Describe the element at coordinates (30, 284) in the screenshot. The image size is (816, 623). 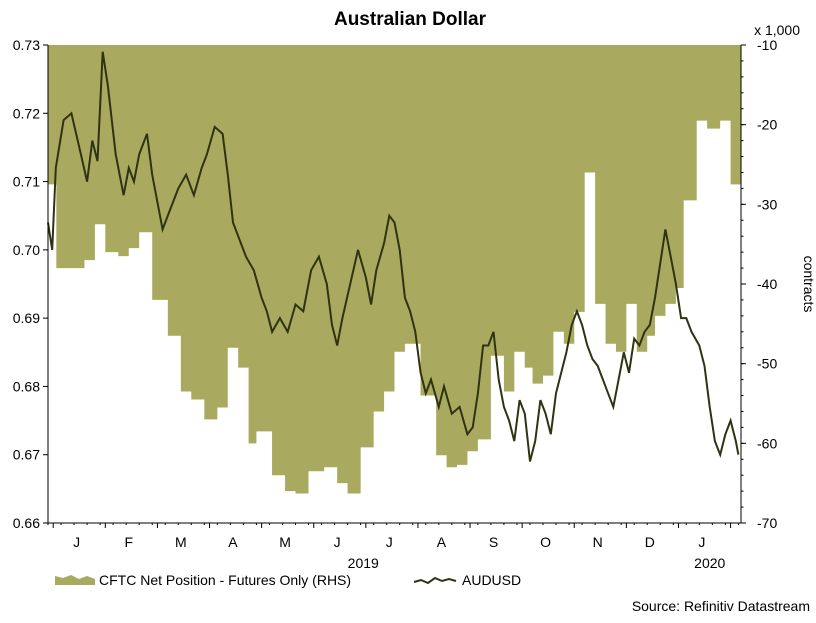
I see `left-y-ticks: 0.66 0.67 0.68 0.69 0.70 0.71 0.72 0.73` at that location.